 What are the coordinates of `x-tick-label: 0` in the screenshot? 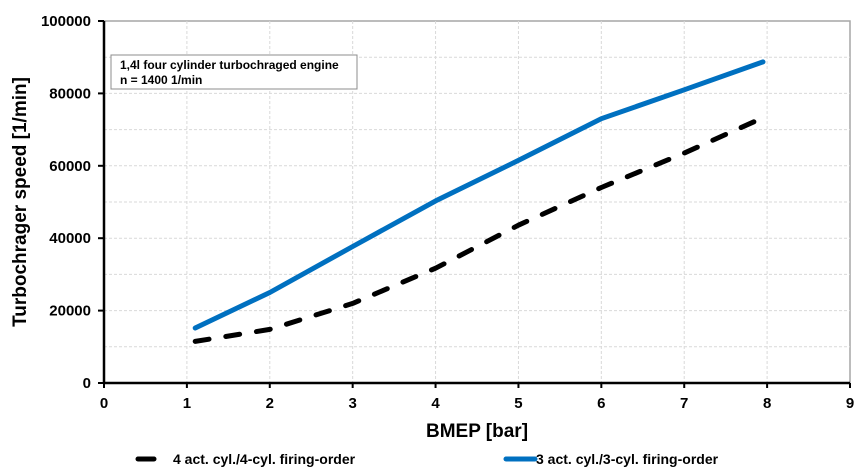 It's located at (104, 403).